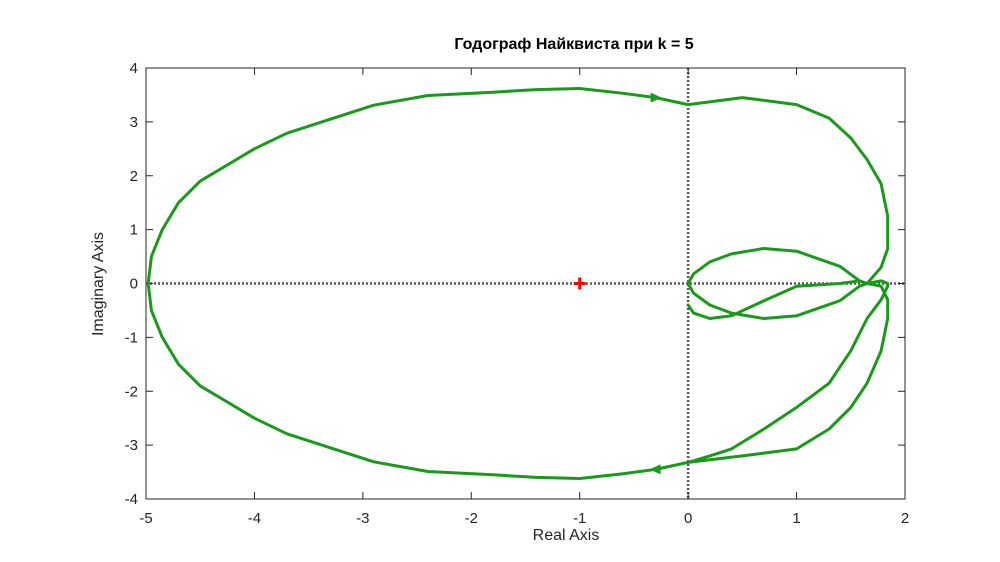 The width and height of the screenshot is (1000, 562). What do you see at coordinates (131, 337) in the screenshot?
I see `y-tick-label: -1` at bounding box center [131, 337].